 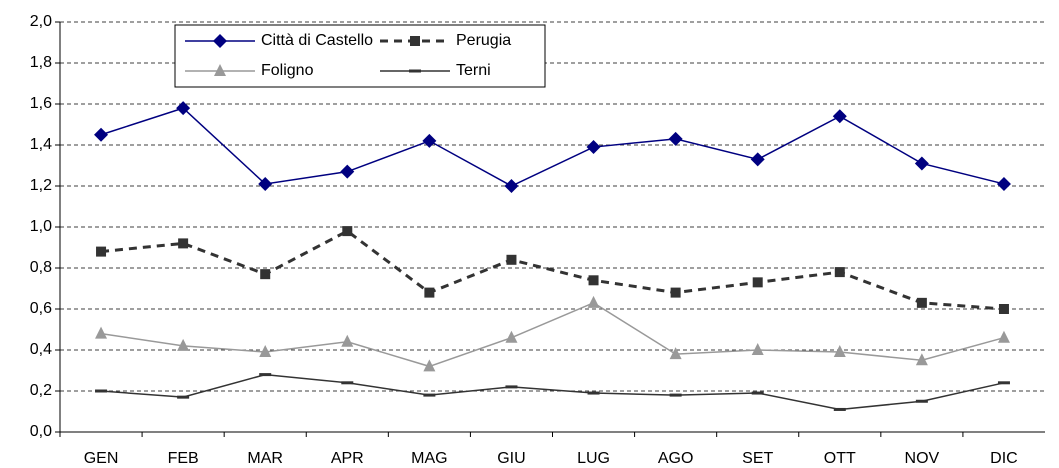 I want to click on x-tick-label: DIC, so click(x=1004, y=458).